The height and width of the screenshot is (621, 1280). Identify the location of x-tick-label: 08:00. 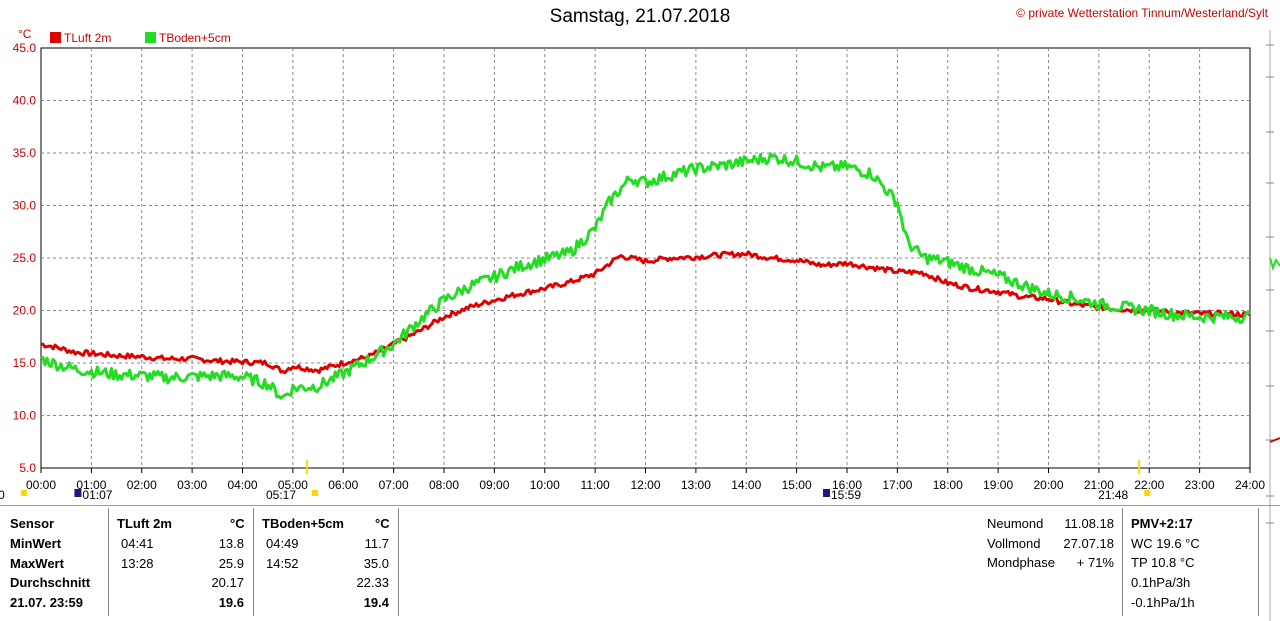
(444, 485).